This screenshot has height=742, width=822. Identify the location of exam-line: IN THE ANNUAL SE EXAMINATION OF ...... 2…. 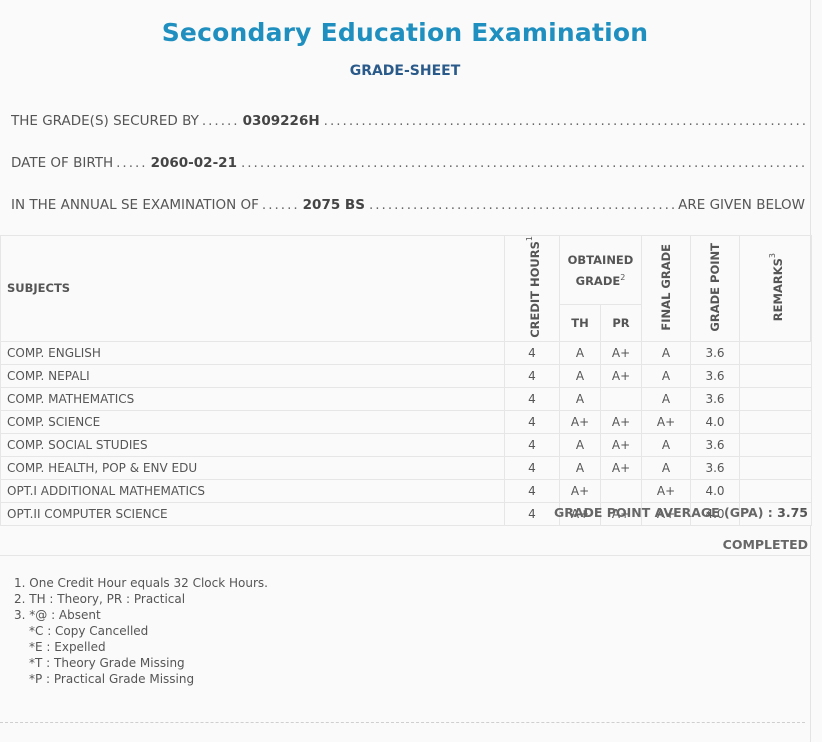
(408, 205).